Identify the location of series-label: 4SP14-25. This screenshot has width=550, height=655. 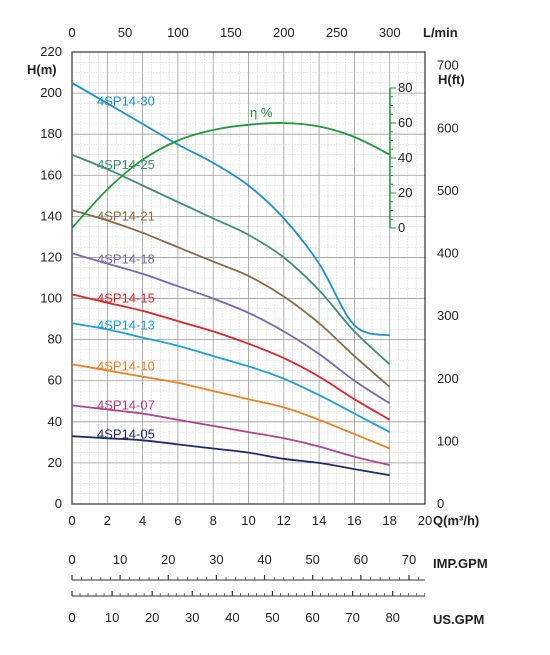
(126, 164).